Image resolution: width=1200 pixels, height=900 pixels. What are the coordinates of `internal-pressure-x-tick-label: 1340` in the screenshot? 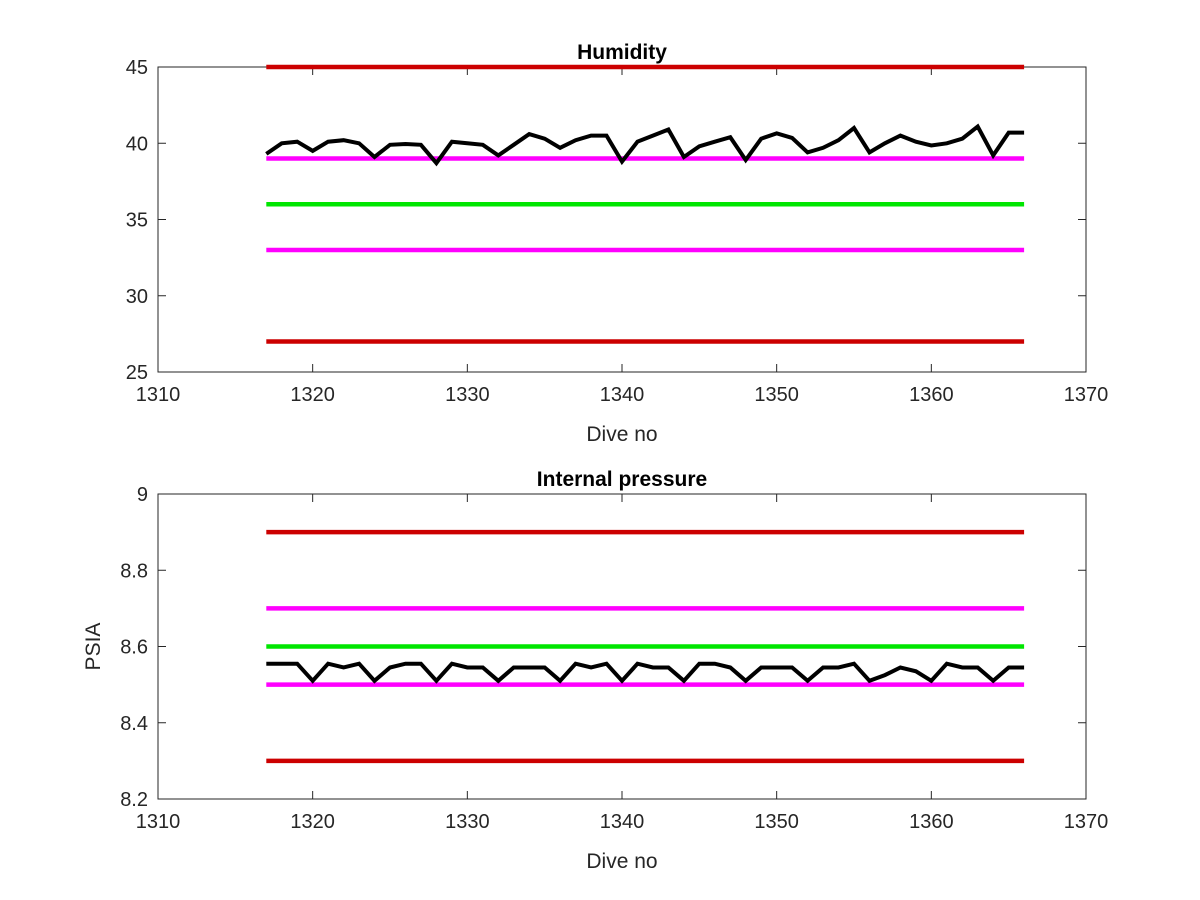 It's located at (622, 822).